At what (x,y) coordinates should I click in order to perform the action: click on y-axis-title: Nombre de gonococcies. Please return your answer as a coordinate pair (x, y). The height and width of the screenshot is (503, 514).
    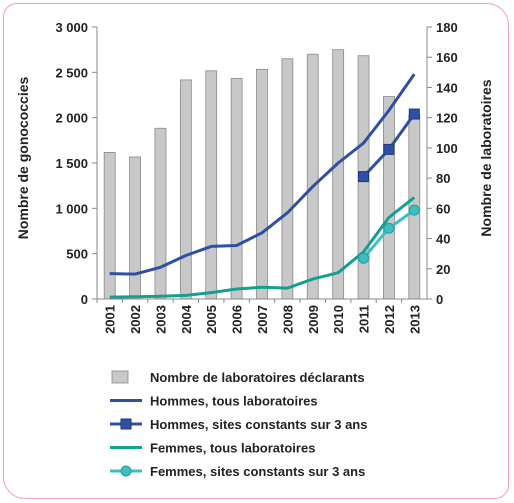
    Looking at the image, I should click on (23, 157).